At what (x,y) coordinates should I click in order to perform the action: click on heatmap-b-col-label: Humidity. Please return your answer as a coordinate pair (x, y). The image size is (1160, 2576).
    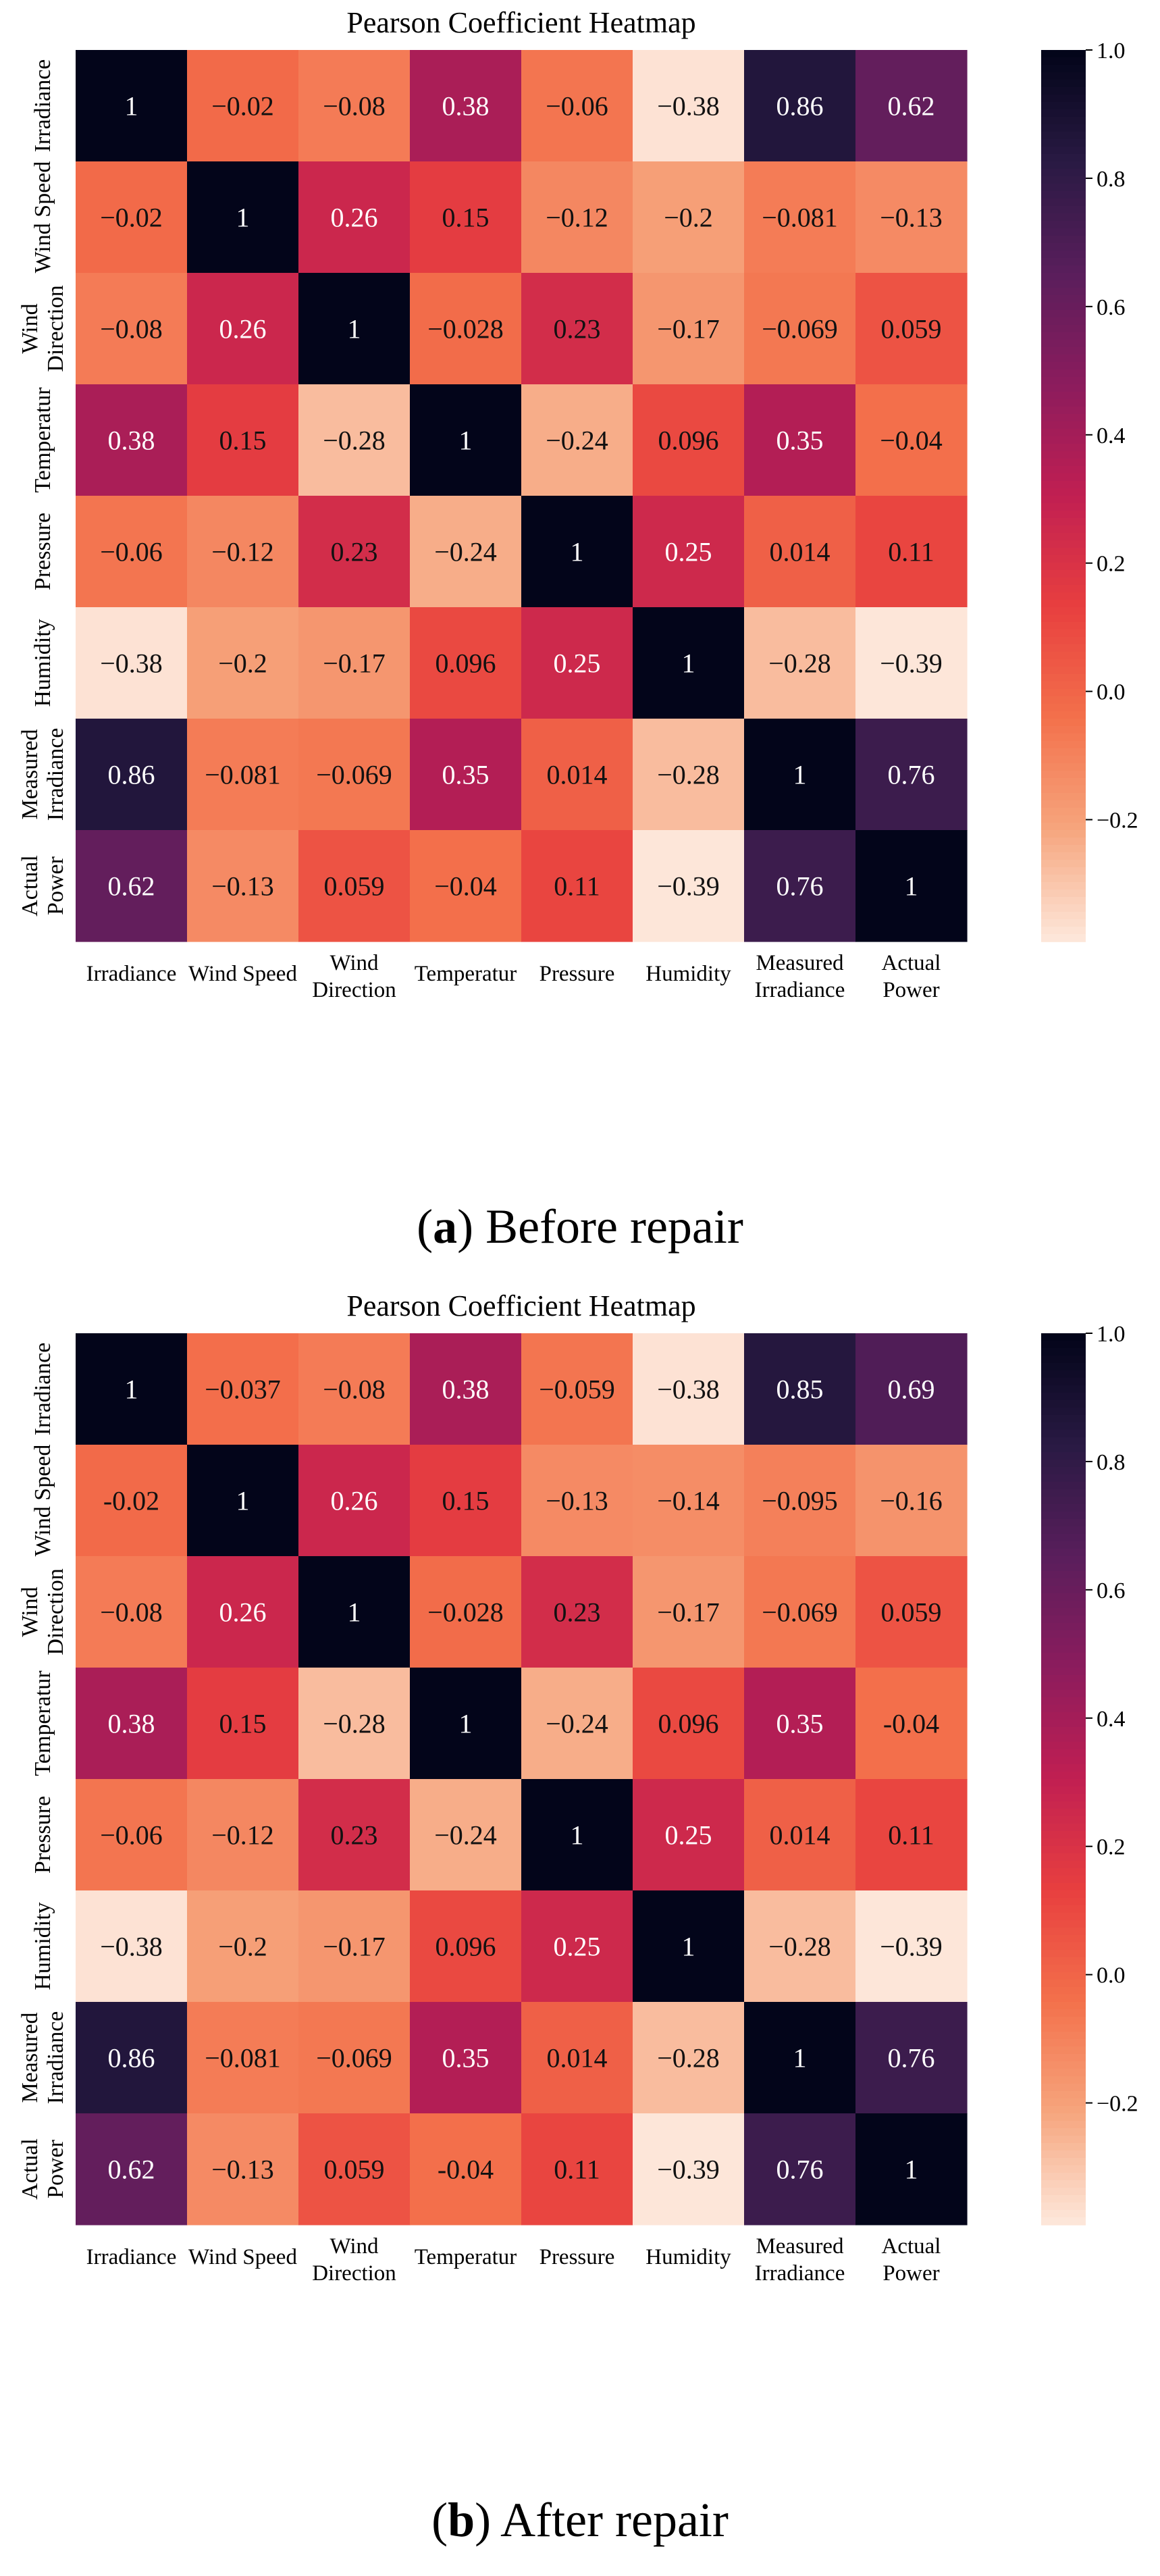
    Looking at the image, I should click on (688, 2257).